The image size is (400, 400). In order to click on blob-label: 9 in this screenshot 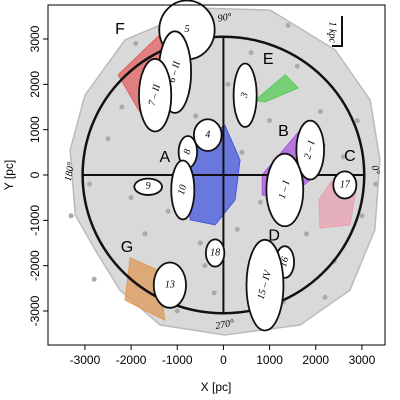, I will do `click(148, 186)`.